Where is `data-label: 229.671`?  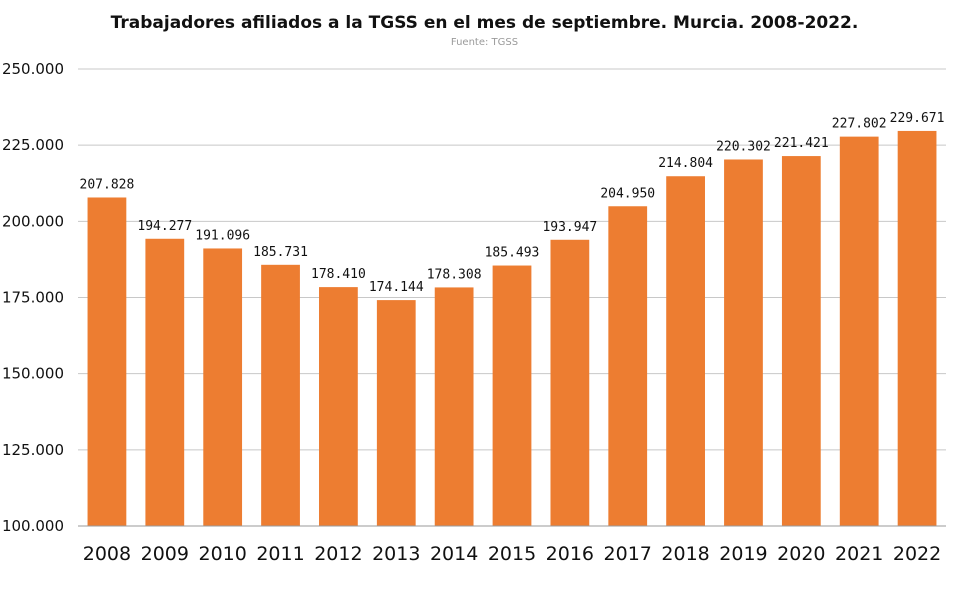 data-label: 229.671 is located at coordinates (917, 118).